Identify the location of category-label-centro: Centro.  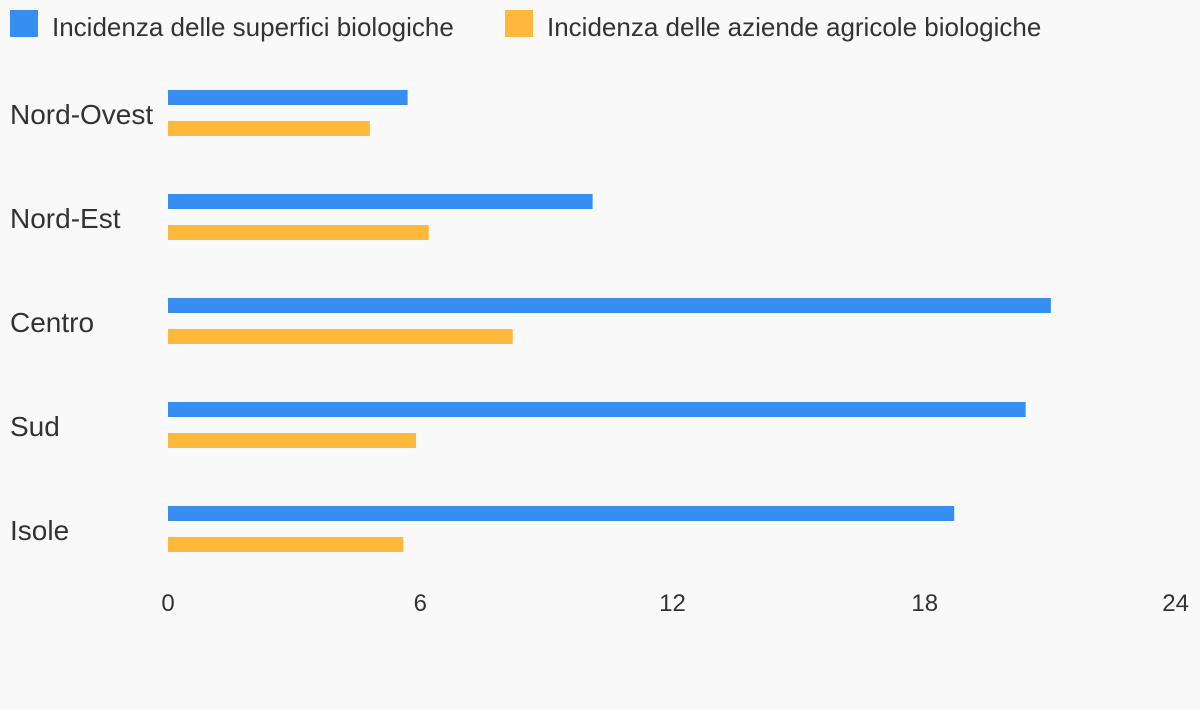
(52, 322).